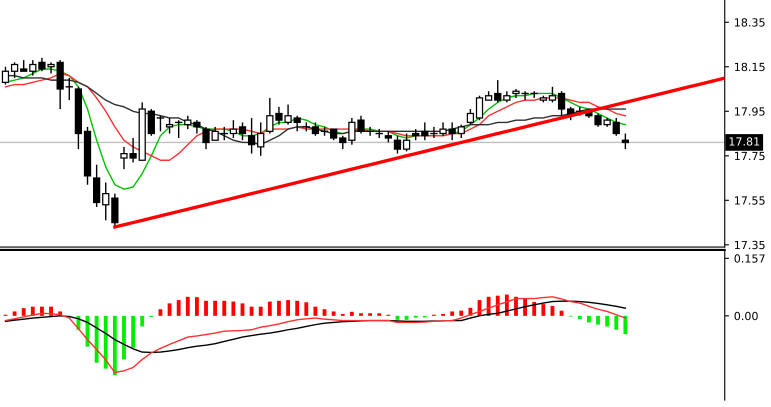  Describe the element at coordinates (749, 200) in the screenshot. I see `y-tick-label: 17.55` at that location.